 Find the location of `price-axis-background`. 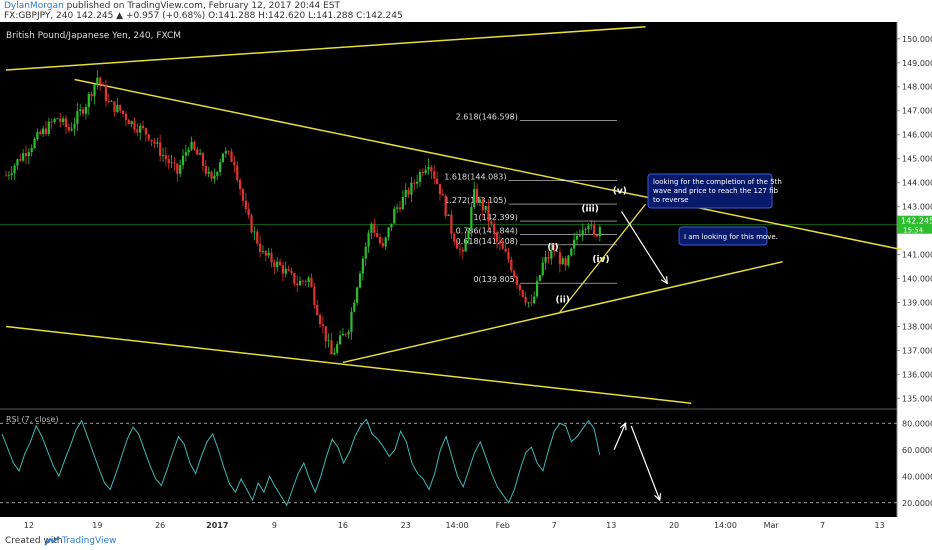

price-axis-background is located at coordinates (914, 269).